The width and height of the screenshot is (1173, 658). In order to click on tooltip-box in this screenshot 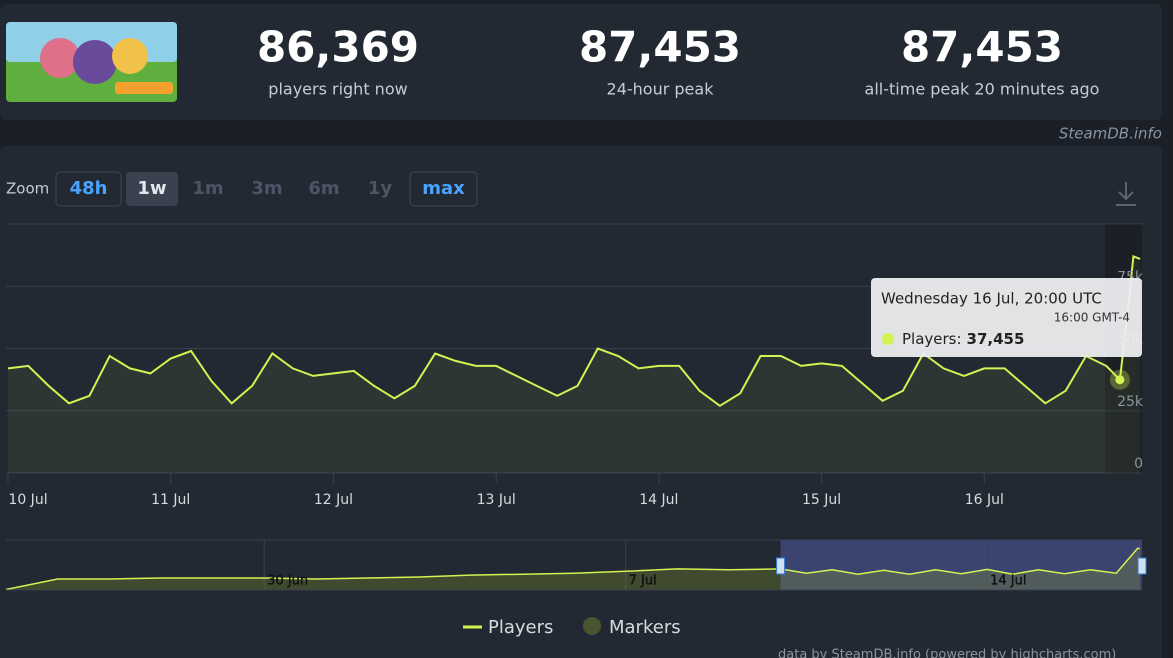, I will do `click(1006, 317)`.